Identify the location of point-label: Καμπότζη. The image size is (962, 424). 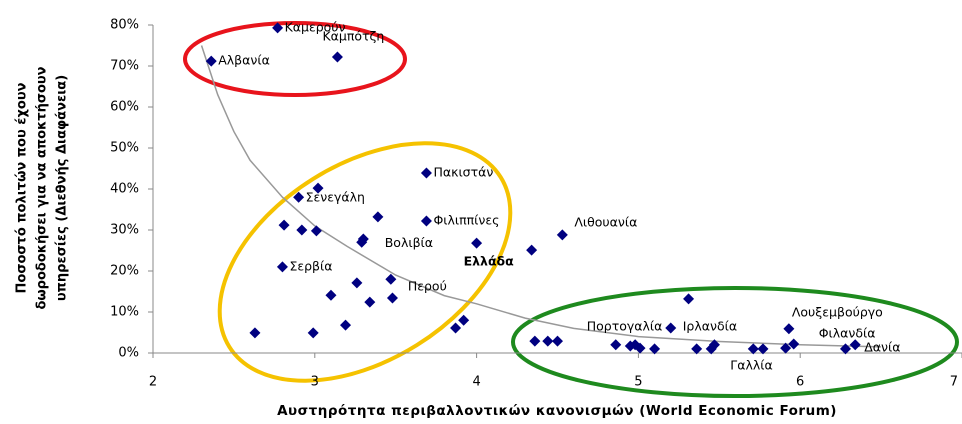
(353, 35).